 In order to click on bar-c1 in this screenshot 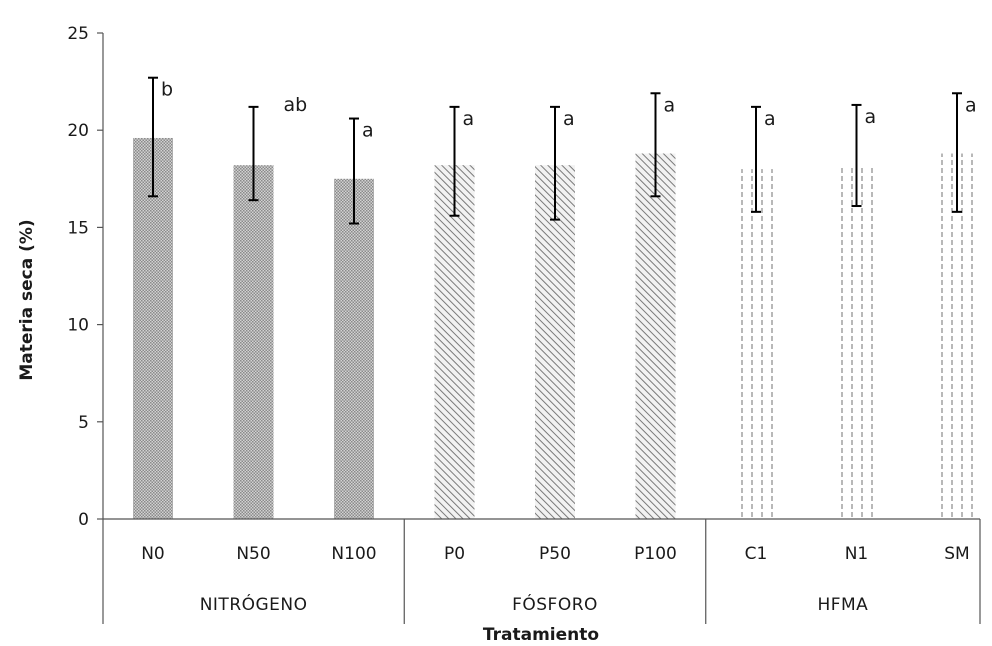, I will do `click(756, 344)`.